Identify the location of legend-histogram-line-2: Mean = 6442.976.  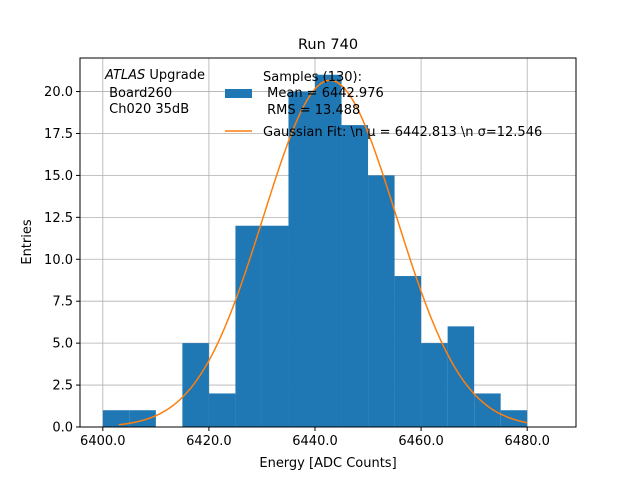
(323, 93).